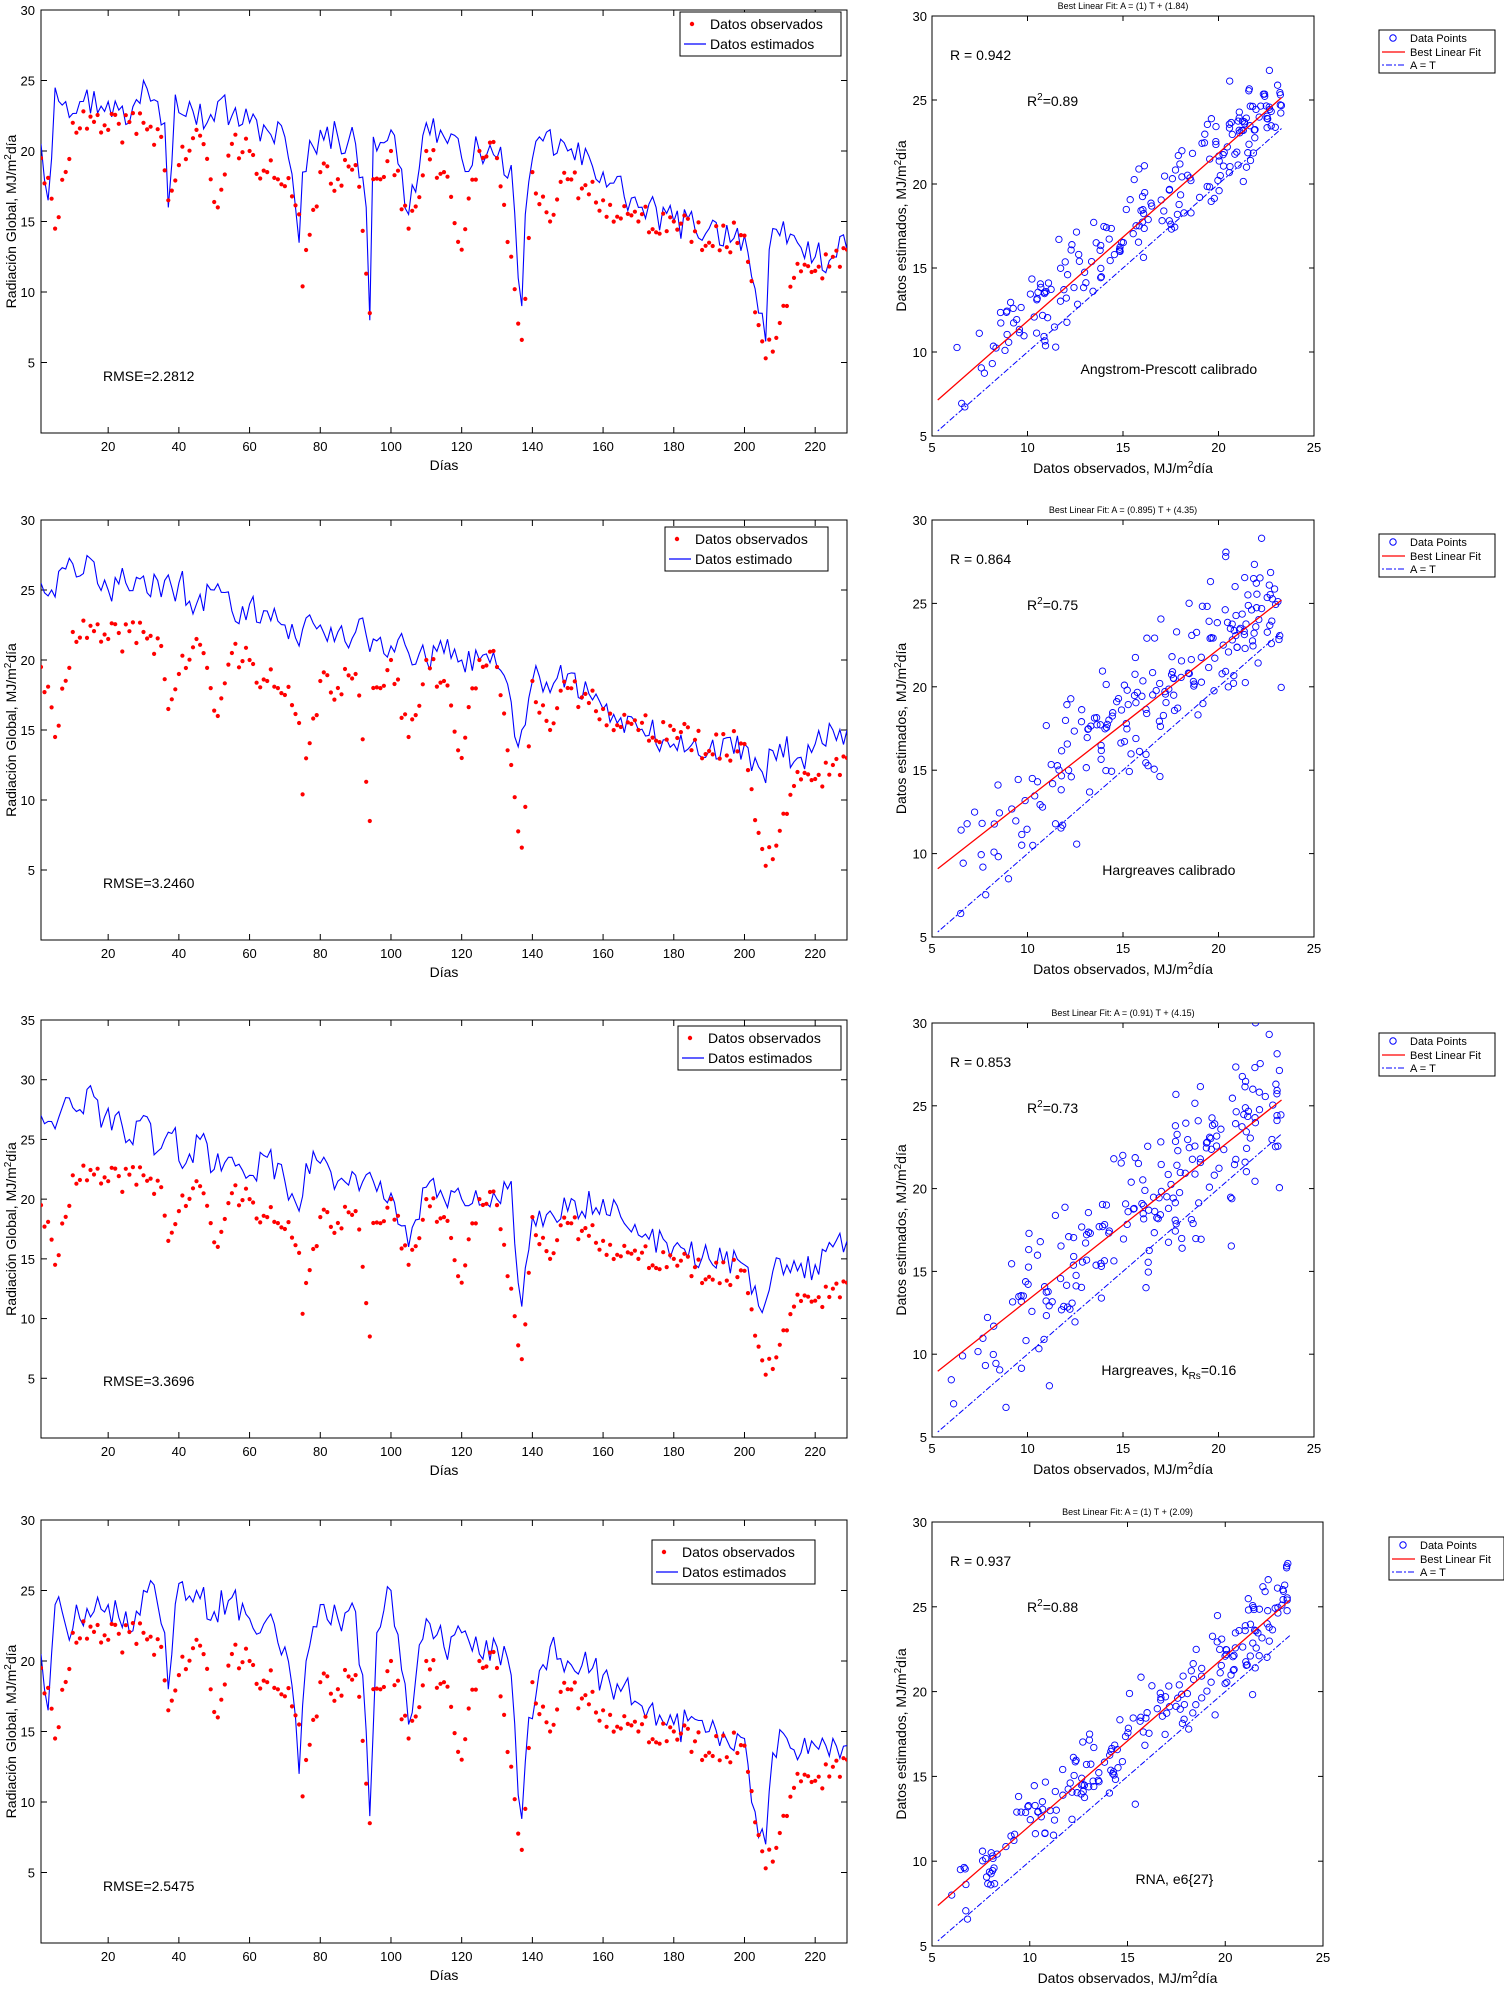 The width and height of the screenshot is (1504, 1990). Describe the element at coordinates (1438, 543) in the screenshot. I see `legend-points-label: Data Points` at that location.